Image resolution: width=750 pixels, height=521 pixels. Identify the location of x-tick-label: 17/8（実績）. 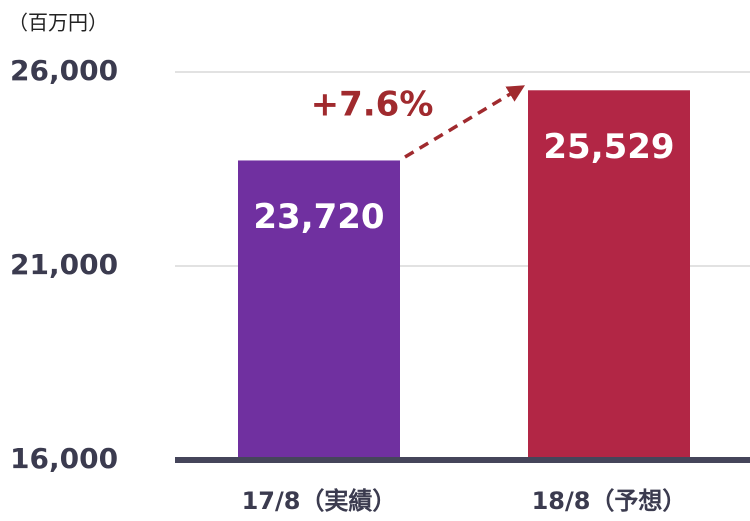
(319, 501).